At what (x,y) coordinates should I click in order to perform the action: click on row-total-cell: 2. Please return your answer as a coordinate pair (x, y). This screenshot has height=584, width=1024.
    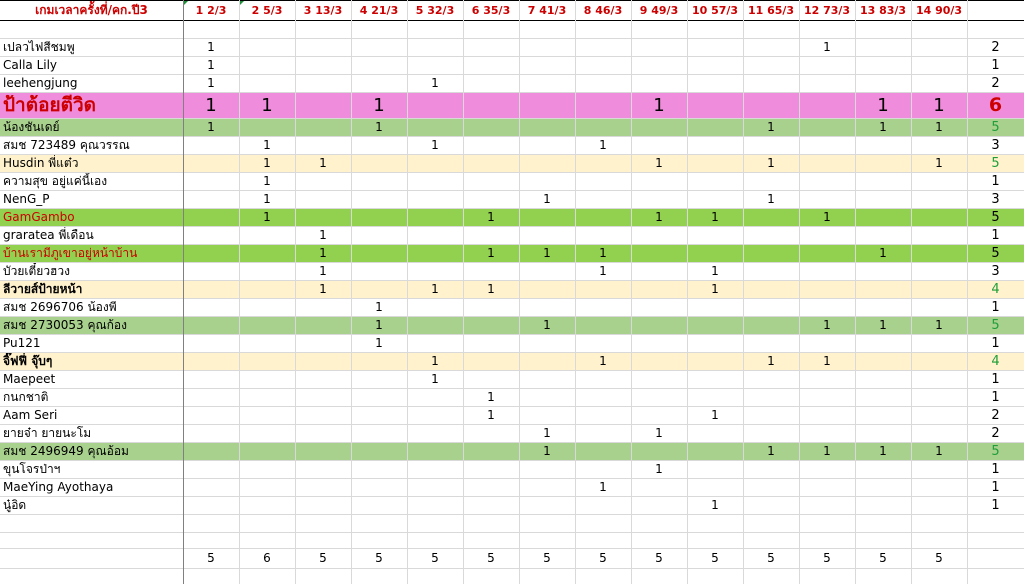
    Looking at the image, I should click on (995, 415).